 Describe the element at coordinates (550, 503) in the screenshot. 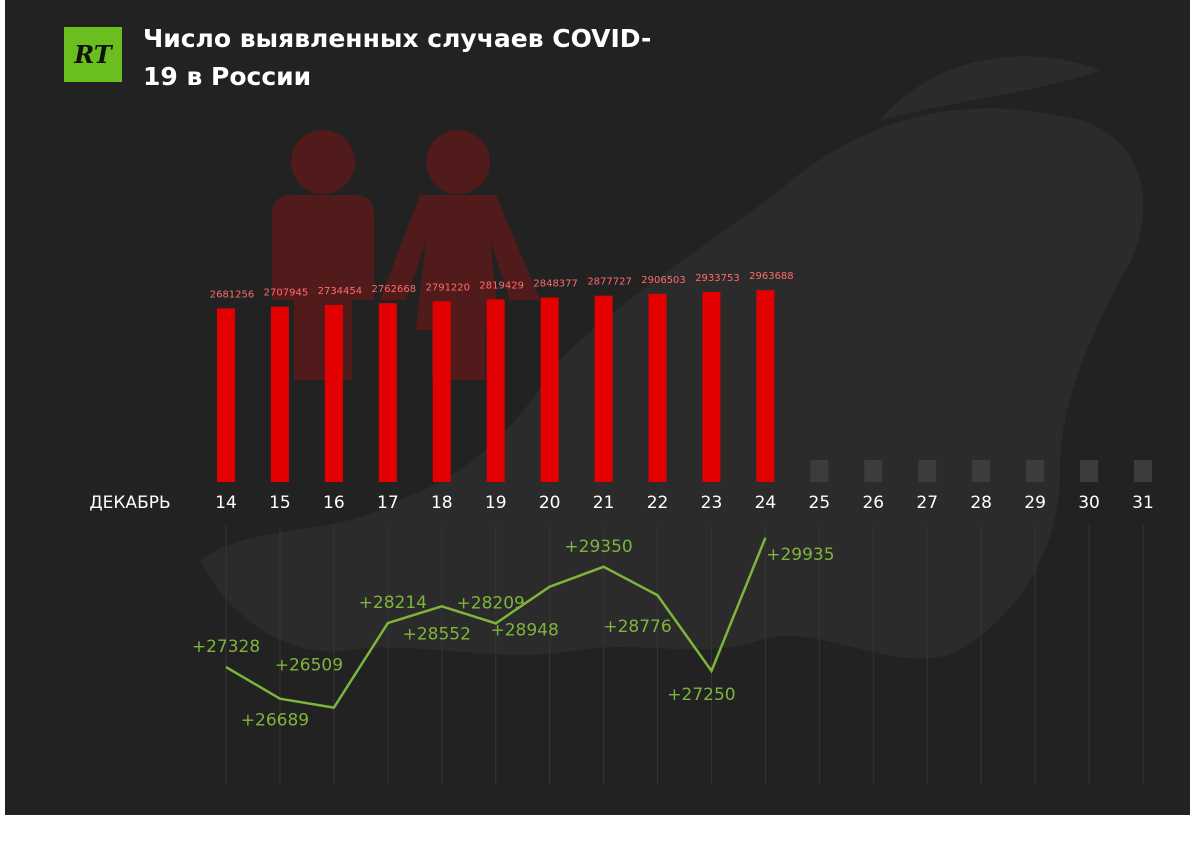

I see `x-tick-label: 20` at that location.